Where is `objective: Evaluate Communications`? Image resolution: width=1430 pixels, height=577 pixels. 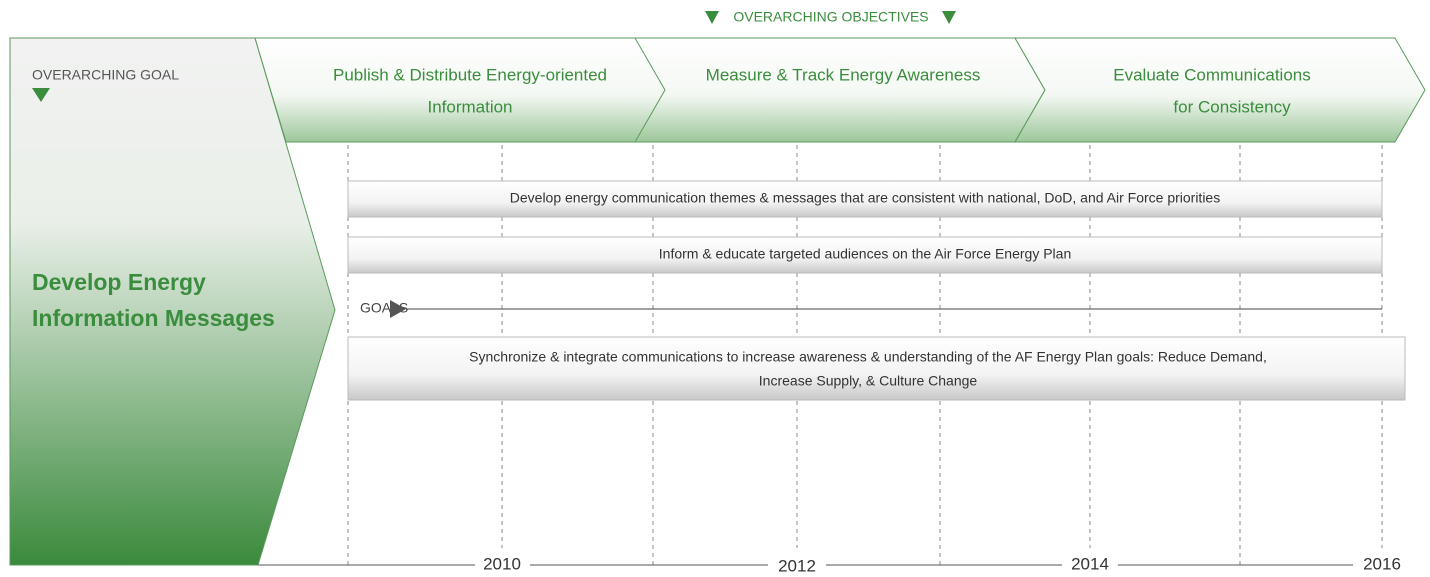 objective: Evaluate Communications is located at coordinates (1211, 74).